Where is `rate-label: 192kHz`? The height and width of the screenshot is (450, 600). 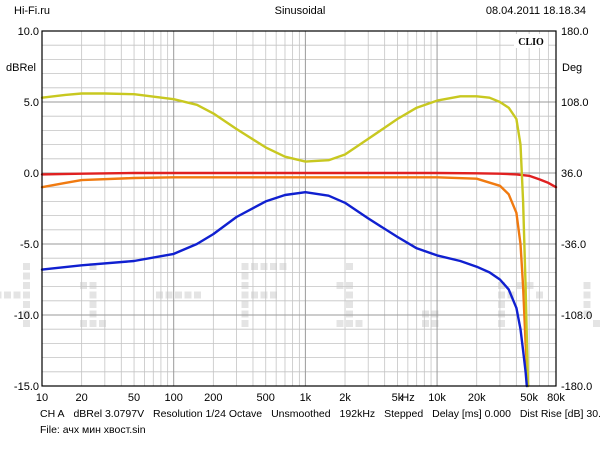 rate-label: 192kHz is located at coordinates (357, 414).